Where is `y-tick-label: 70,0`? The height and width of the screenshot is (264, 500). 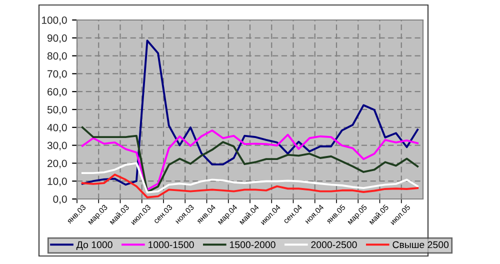 y-tick-label: 70,0 is located at coordinates (57, 74).